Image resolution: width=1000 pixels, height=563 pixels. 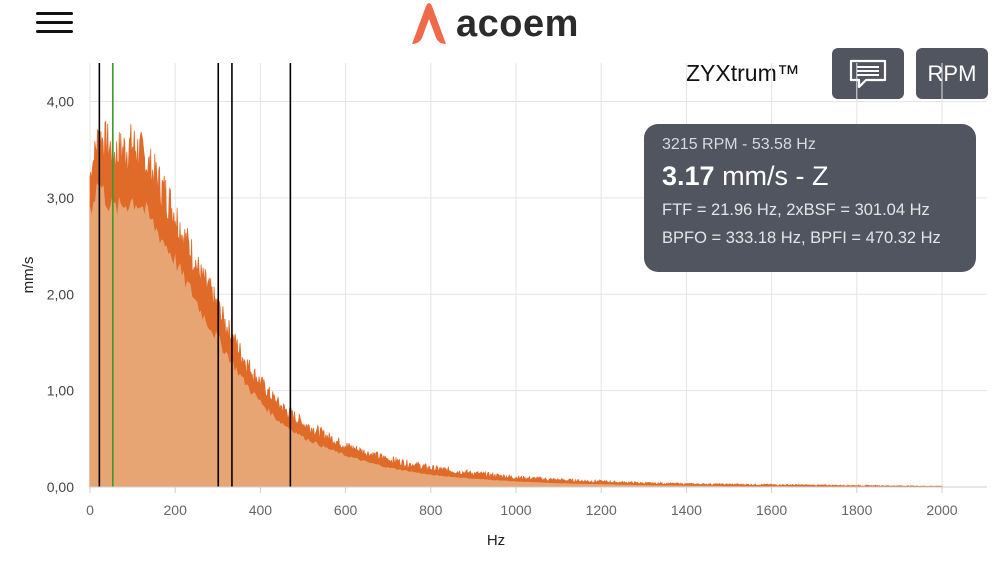 I want to click on comment-icon, so click(x=868, y=73).